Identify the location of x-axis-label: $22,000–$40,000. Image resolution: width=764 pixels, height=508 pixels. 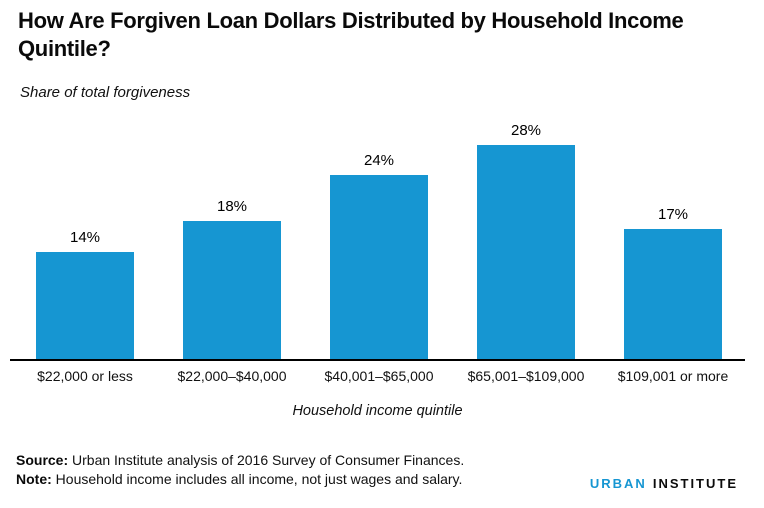
(232, 376).